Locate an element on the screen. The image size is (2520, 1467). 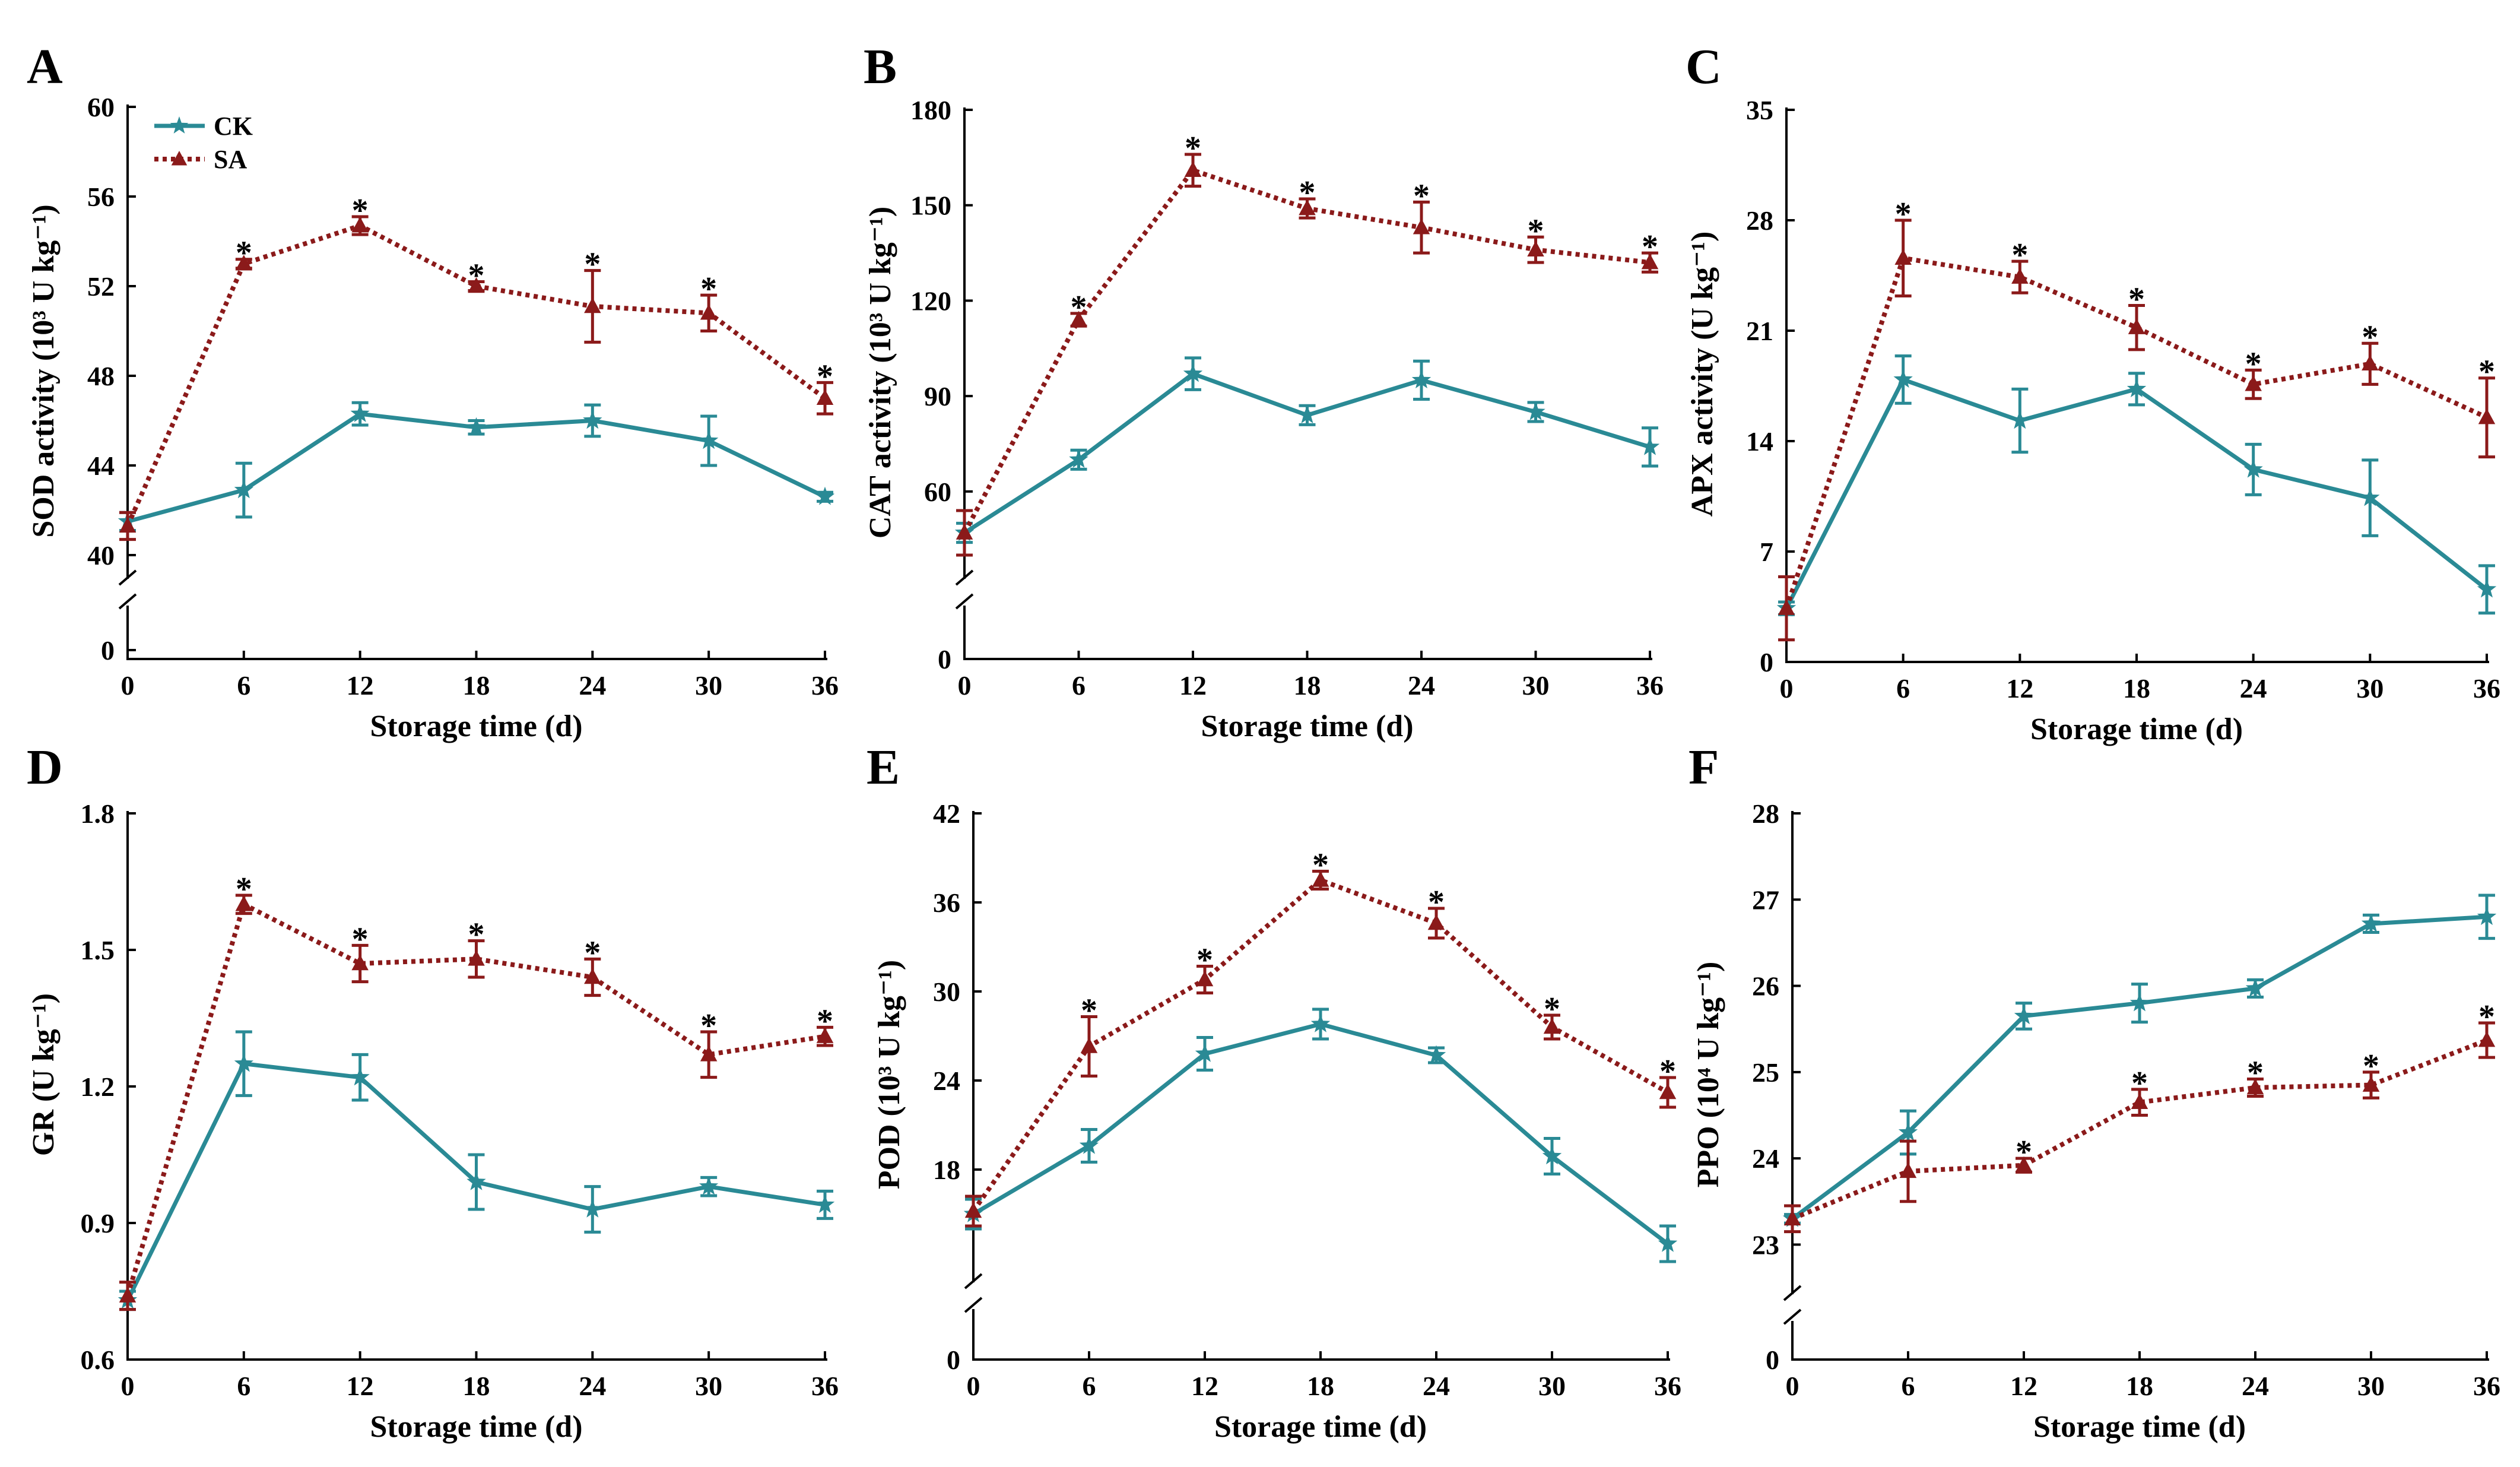
axis-break-mark is located at coordinates (965, 577).